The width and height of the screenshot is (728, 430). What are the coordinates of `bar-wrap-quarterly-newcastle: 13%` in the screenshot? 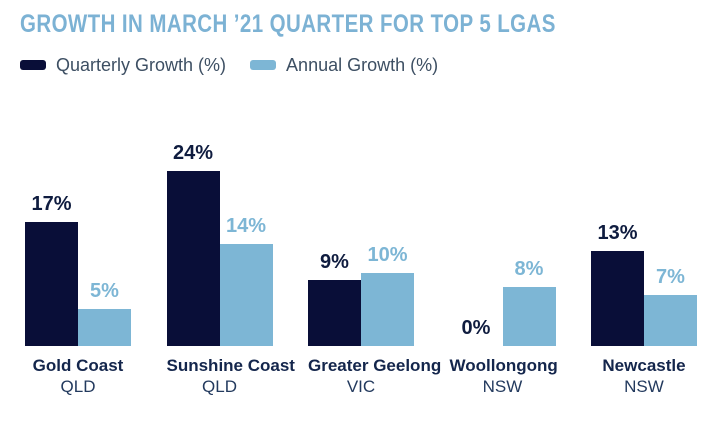 It's located at (617, 284).